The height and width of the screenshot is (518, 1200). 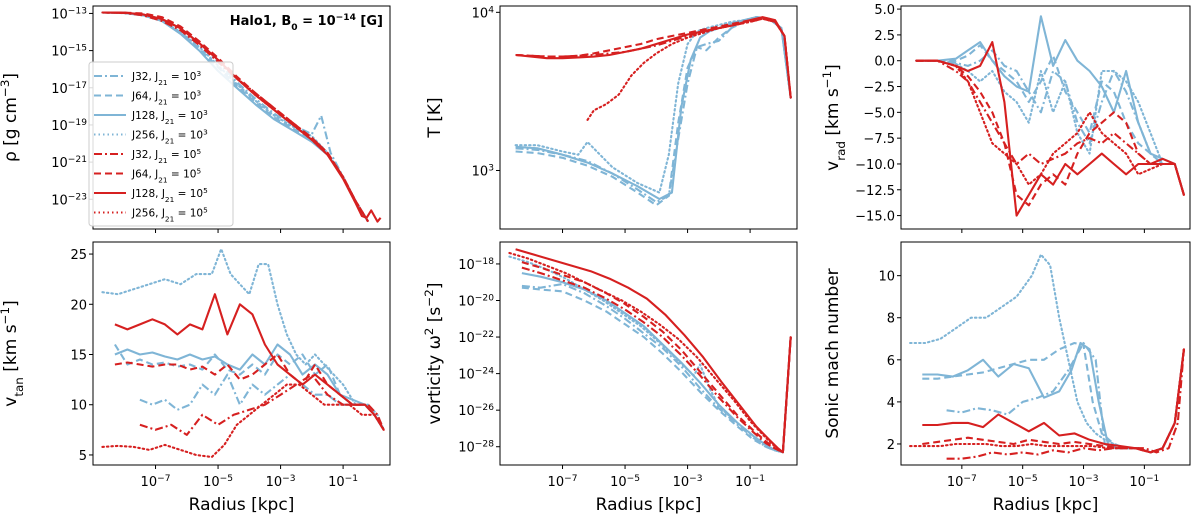 I want to click on y-axis-label: Sonic mach number, so click(x=833, y=353).